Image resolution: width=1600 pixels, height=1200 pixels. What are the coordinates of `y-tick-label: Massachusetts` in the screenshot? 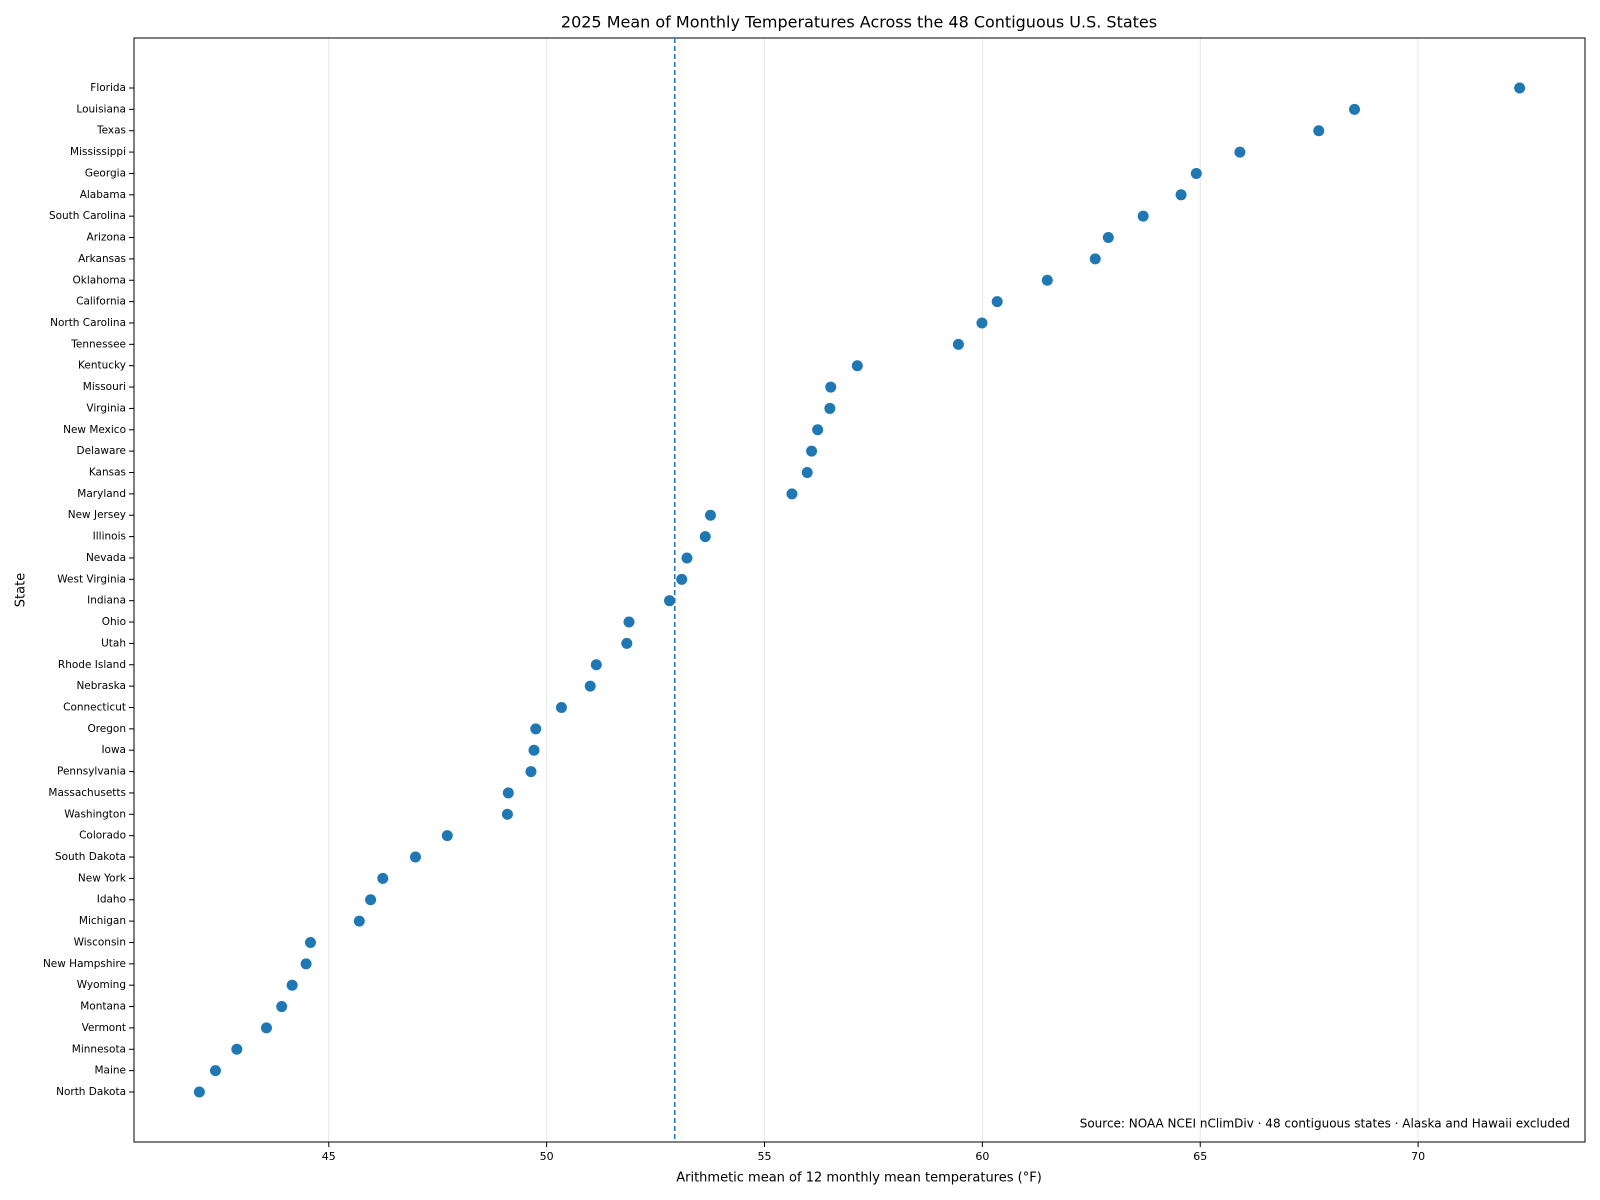 It's located at (87, 793).